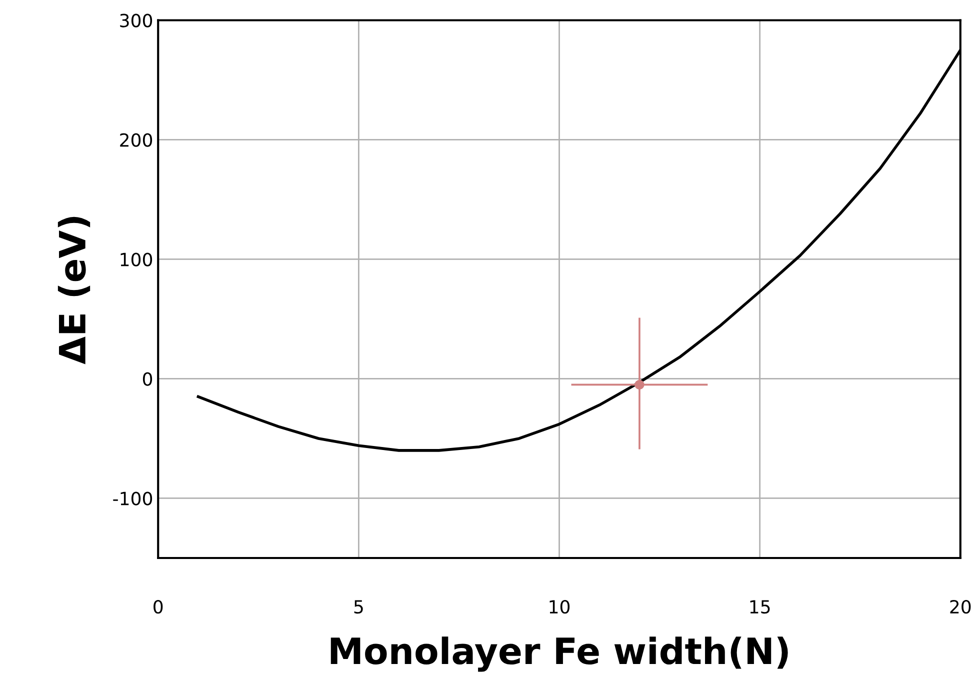 The height and width of the screenshot is (698, 976). Describe the element at coordinates (136, 140) in the screenshot. I see `y-tick-label: 200` at that location.